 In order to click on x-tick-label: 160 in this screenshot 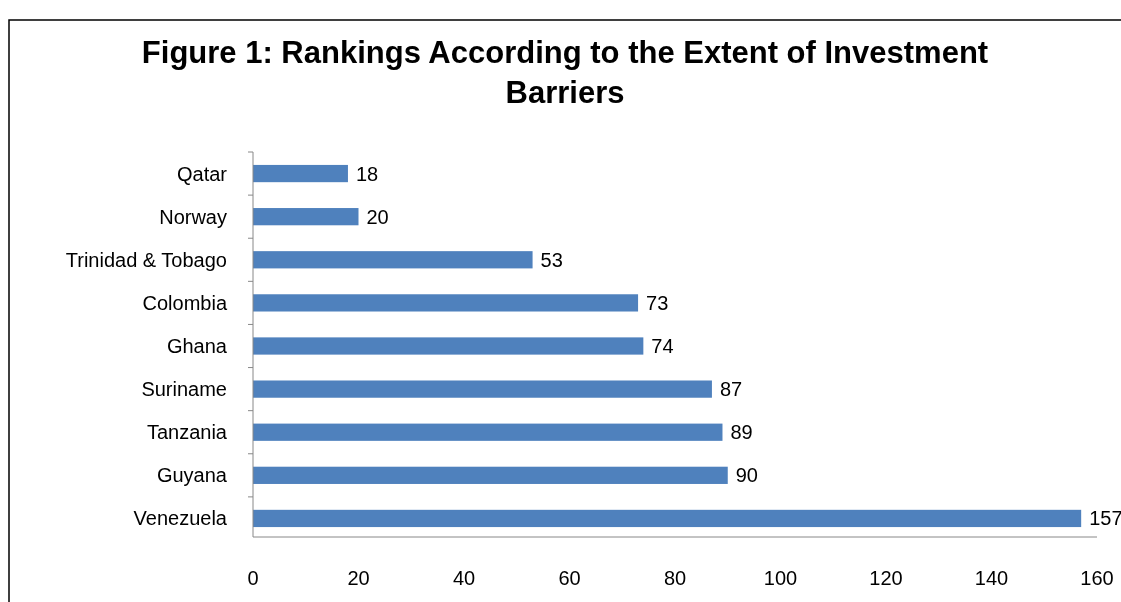, I will do `click(1097, 578)`.